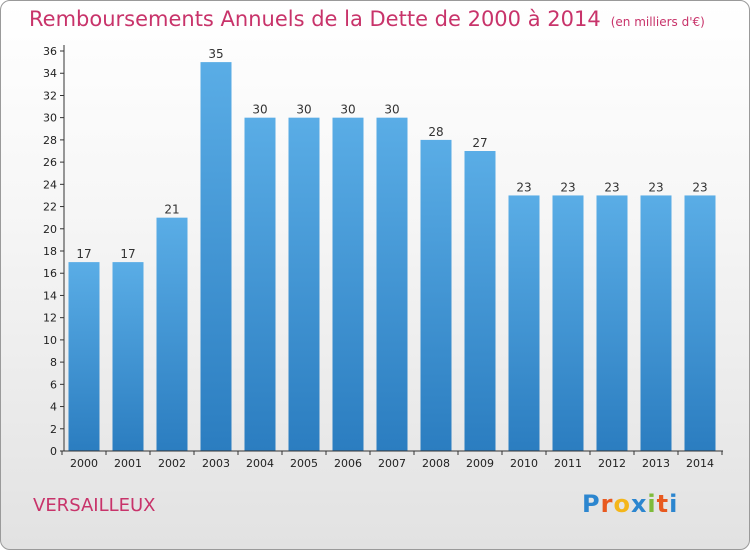  What do you see at coordinates (392, 463) in the screenshot?
I see `x-tick-label: 2007` at bounding box center [392, 463].